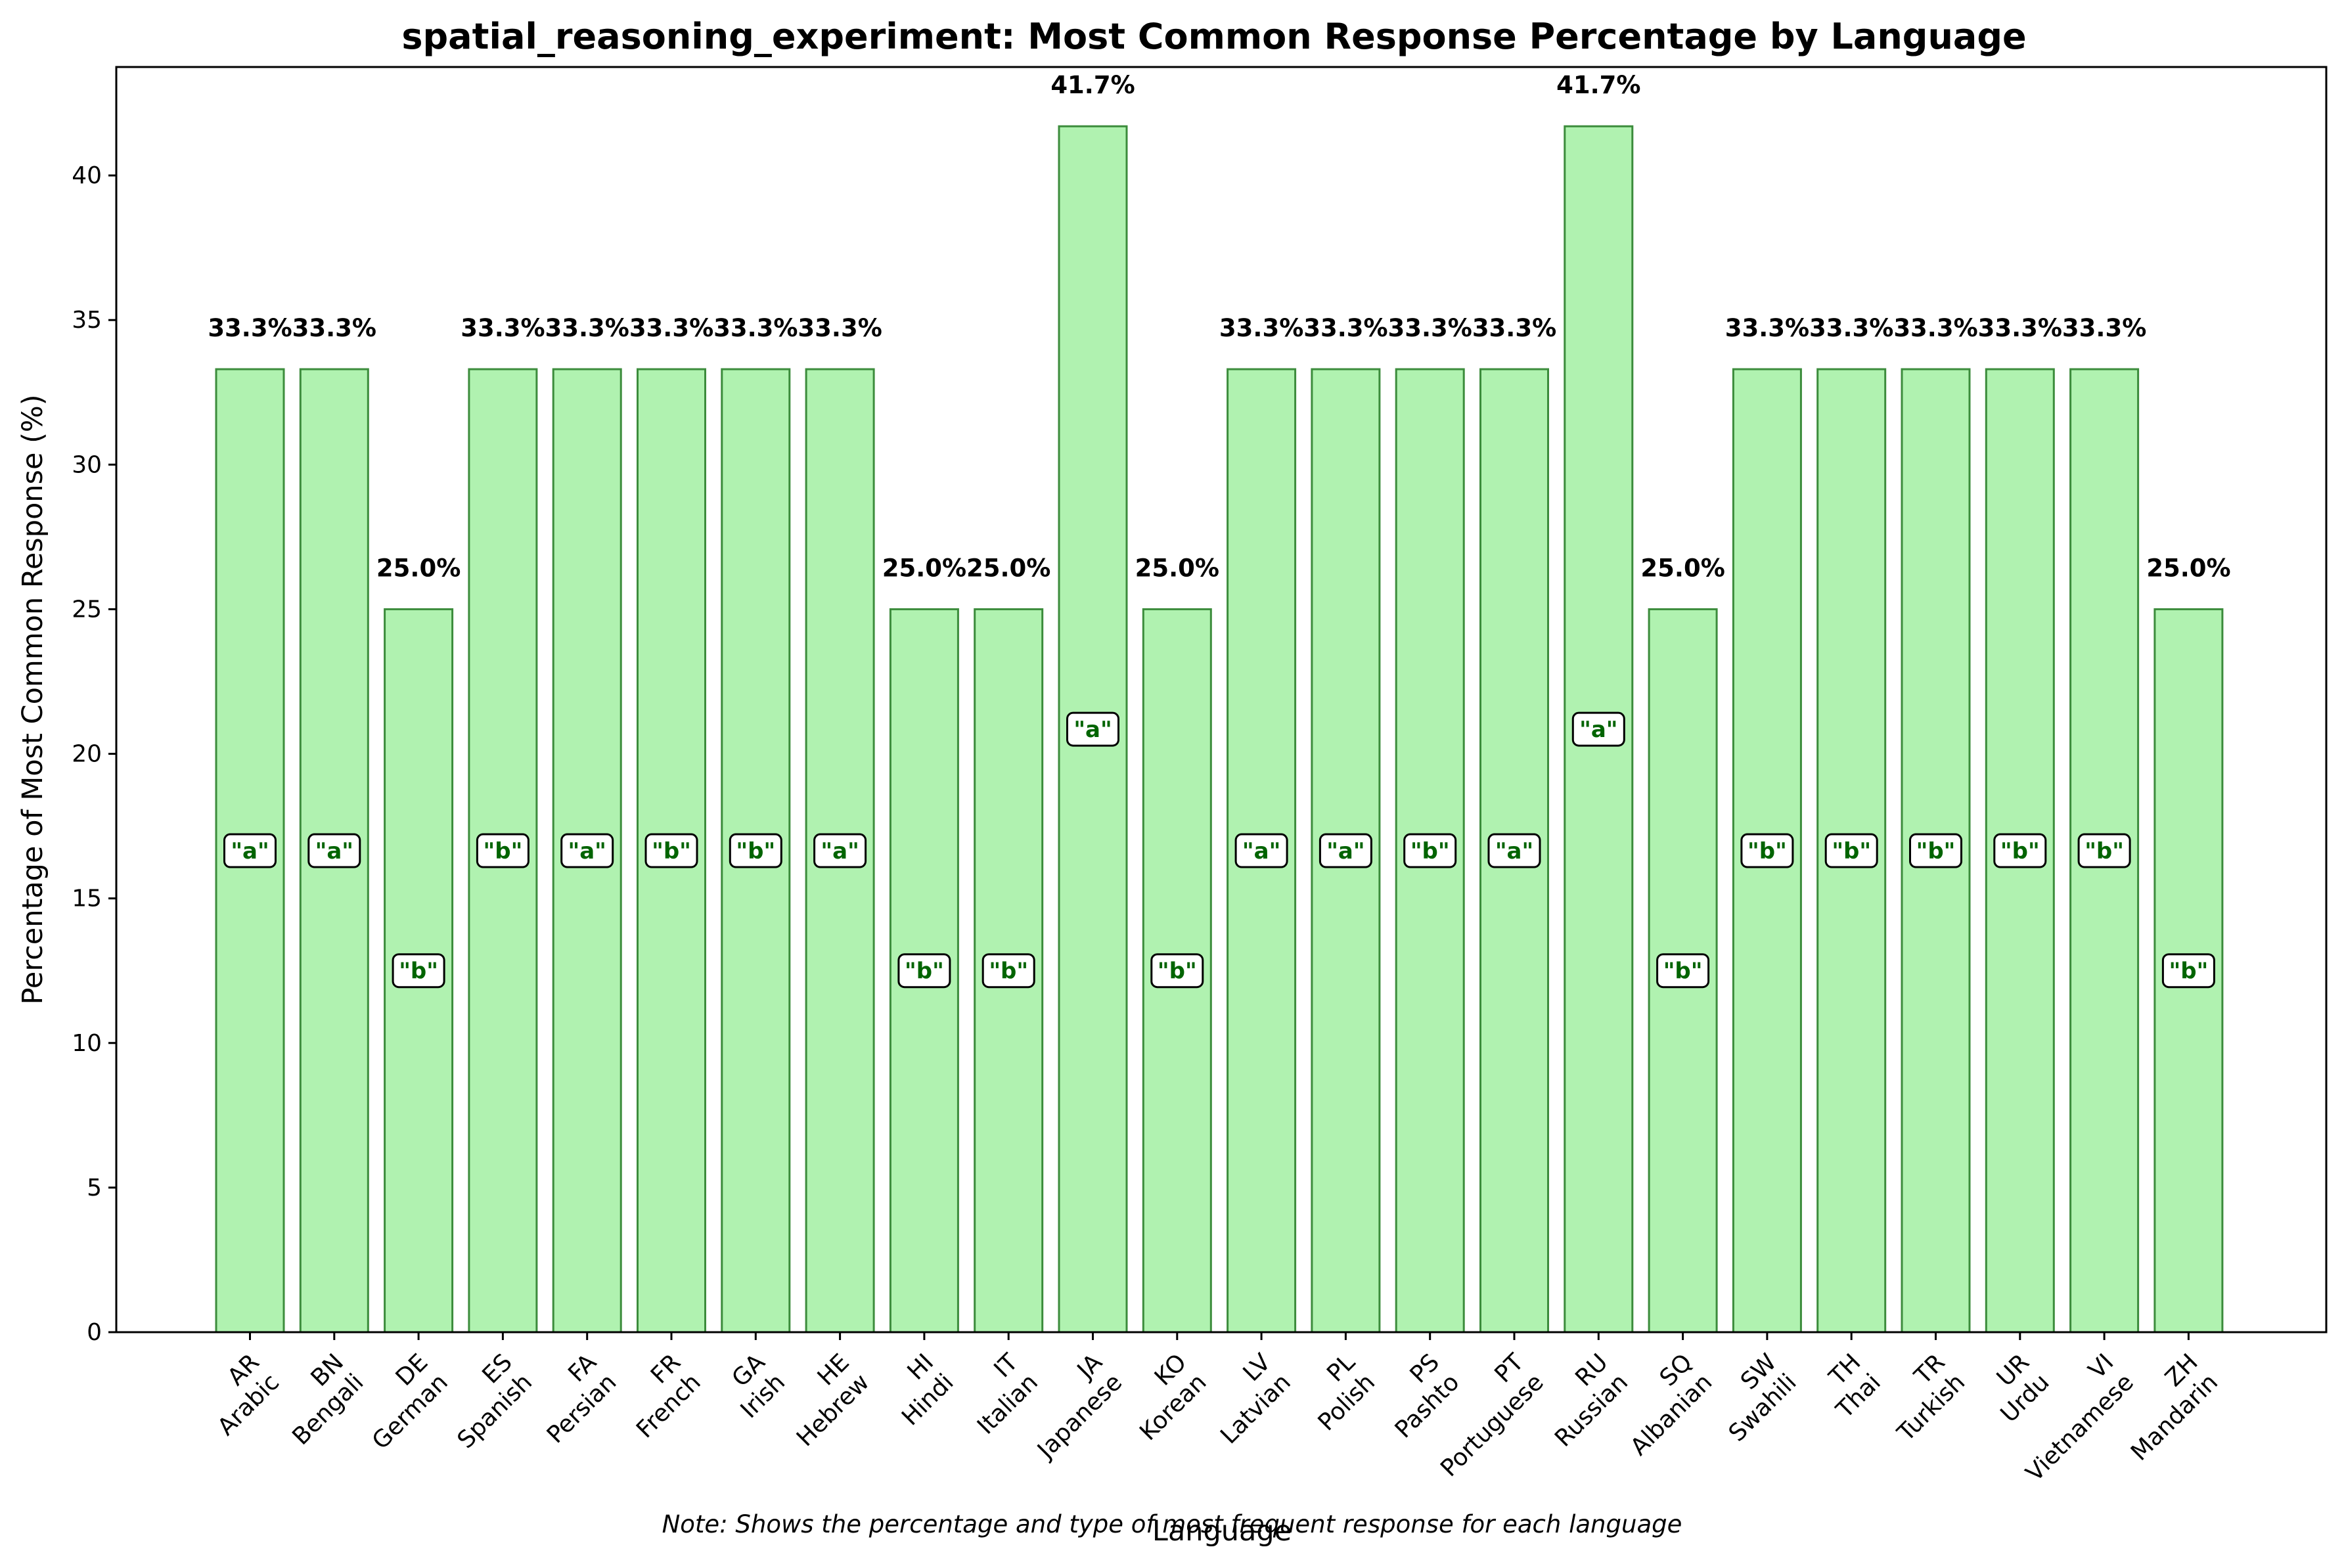 The height and width of the screenshot is (1568, 2344). Describe the element at coordinates (87, 609) in the screenshot. I see `y-tick-label: 25` at that location.